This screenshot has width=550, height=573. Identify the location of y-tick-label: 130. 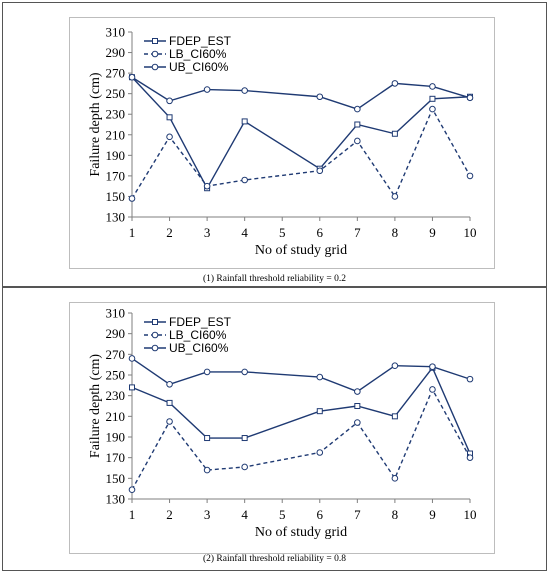
(116, 499).